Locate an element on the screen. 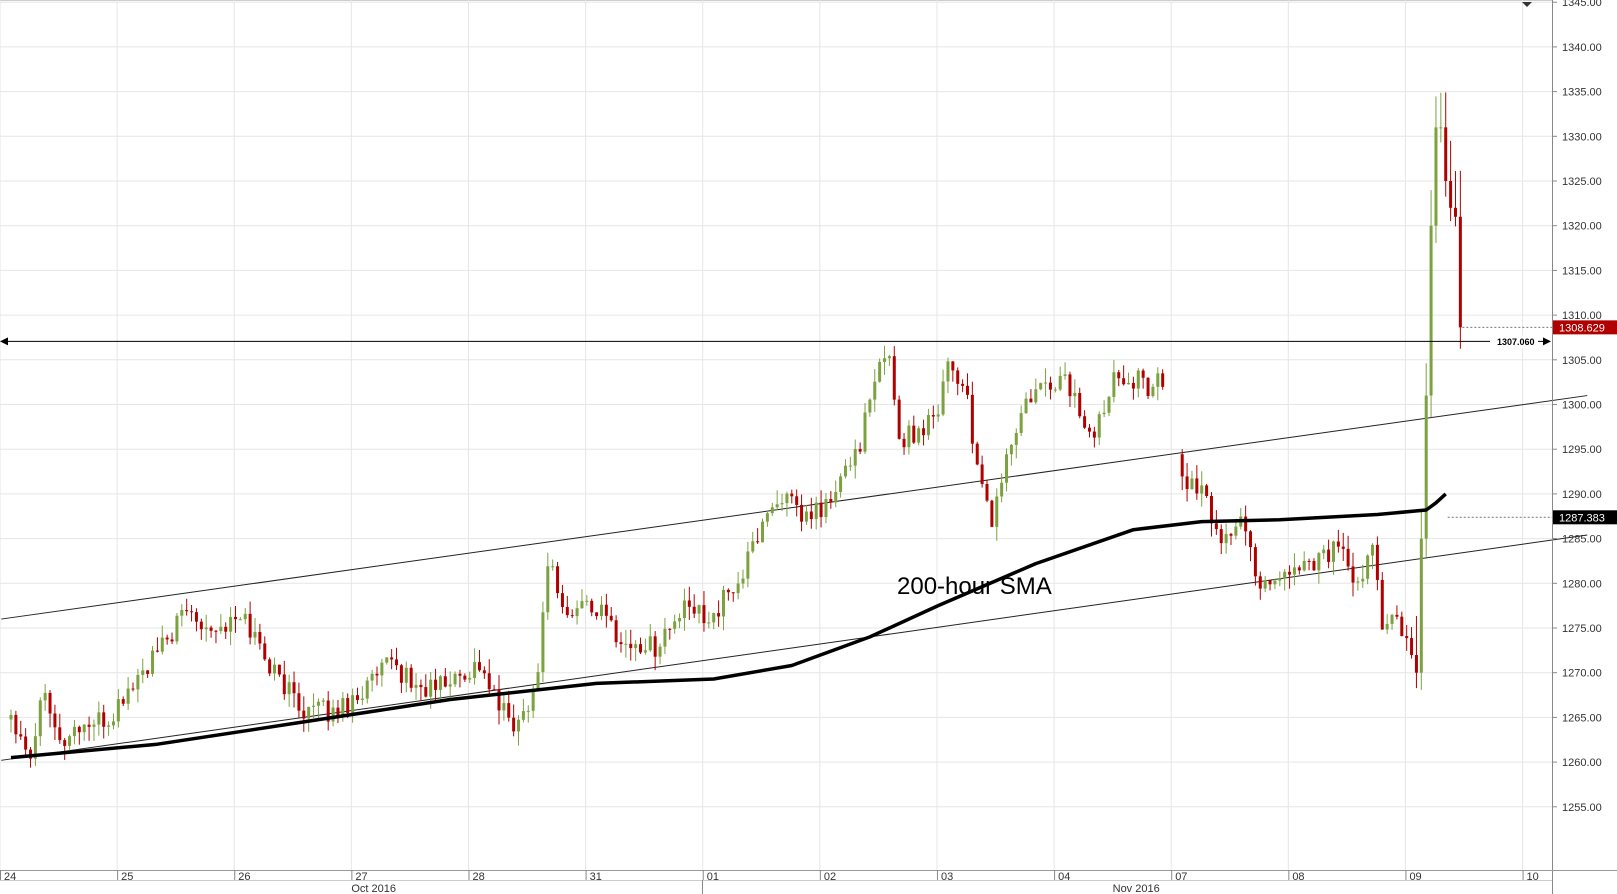 Image resolution: width=1617 pixels, height=894 pixels. x-tick-label: 28 is located at coordinates (478, 877).